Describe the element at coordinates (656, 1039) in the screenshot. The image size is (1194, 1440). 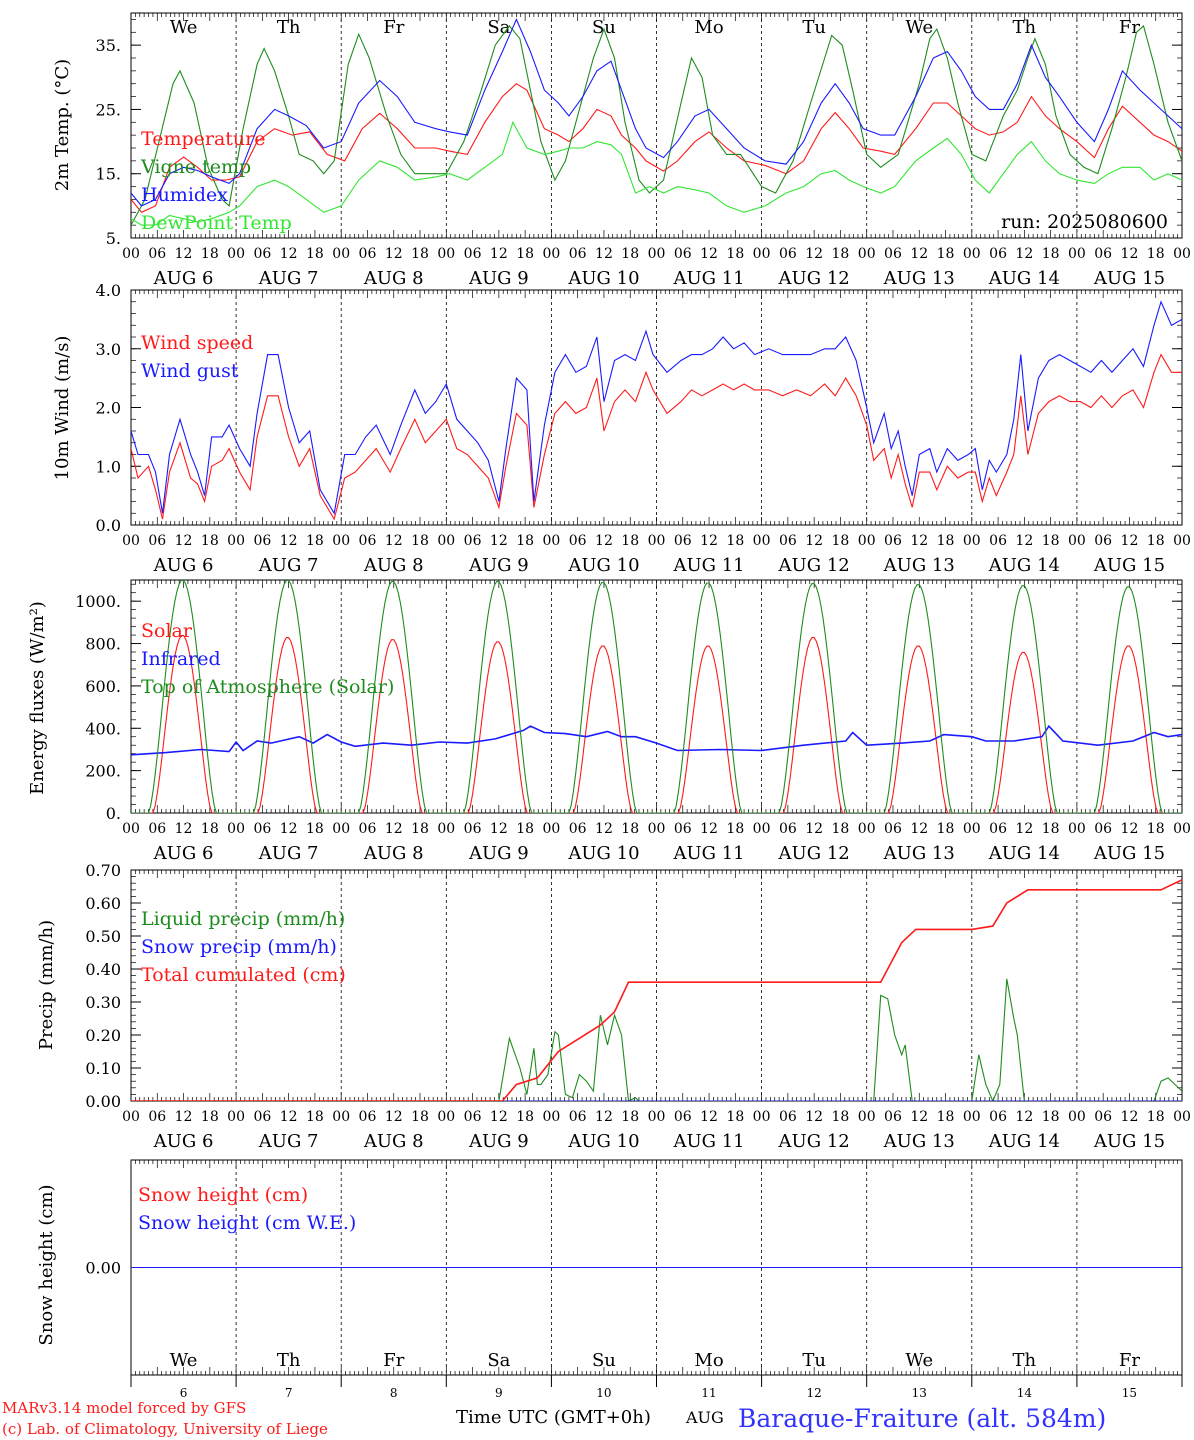
I see `series-line-liquid-precip-mm-h` at that location.